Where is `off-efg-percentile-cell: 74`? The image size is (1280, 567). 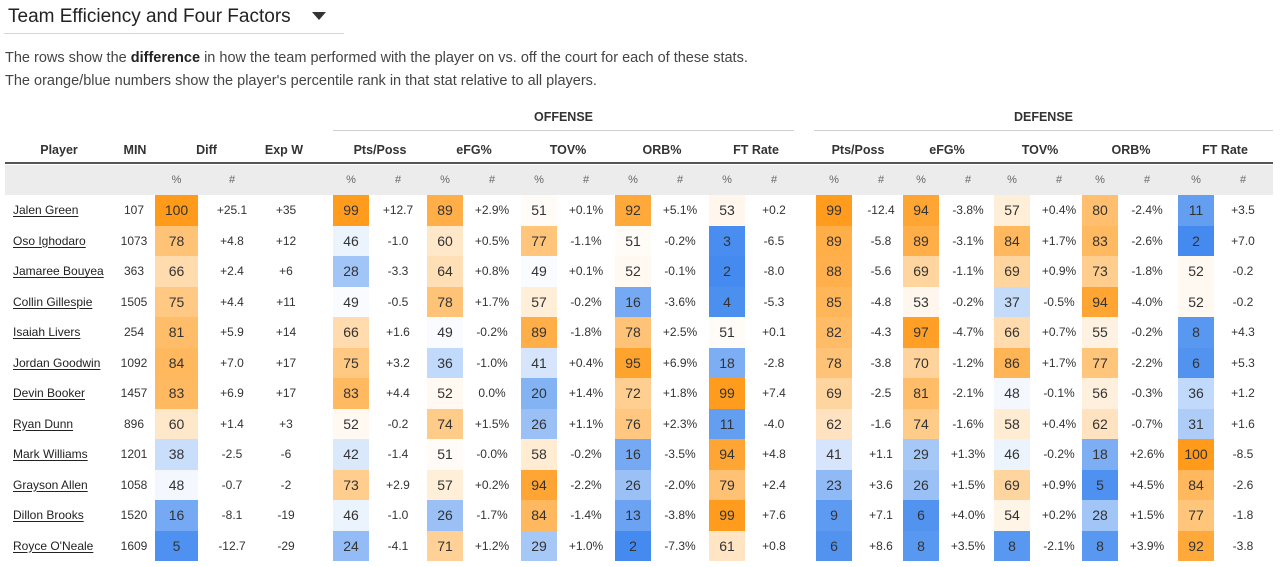
off-efg-percentile-cell: 74 is located at coordinates (445, 423).